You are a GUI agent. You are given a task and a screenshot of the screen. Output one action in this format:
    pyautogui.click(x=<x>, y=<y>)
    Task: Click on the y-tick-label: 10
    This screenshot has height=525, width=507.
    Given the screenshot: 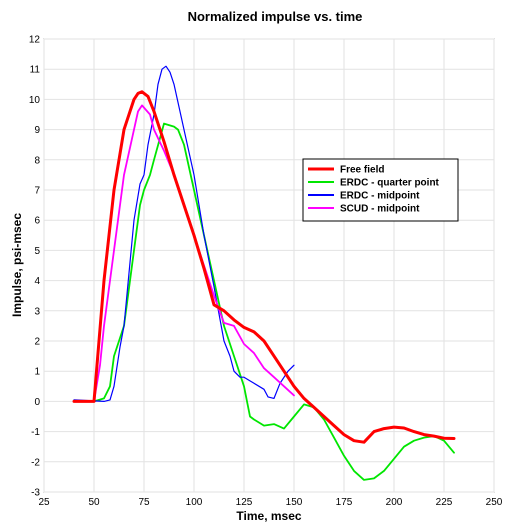 What is the action you would take?
    pyautogui.click(x=35, y=100)
    